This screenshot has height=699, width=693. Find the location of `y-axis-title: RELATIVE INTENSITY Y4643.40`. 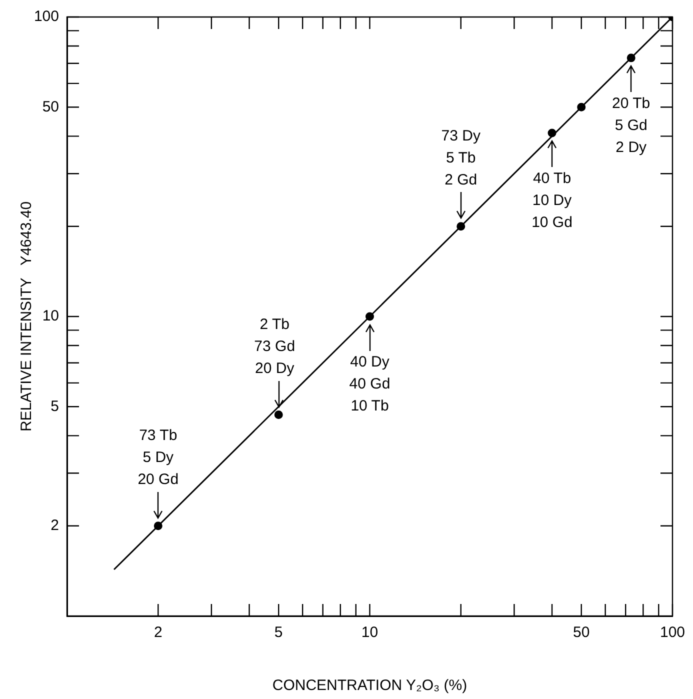

y-axis-title: RELATIVE INTENSITY Y4643.40 is located at coordinates (27, 316).